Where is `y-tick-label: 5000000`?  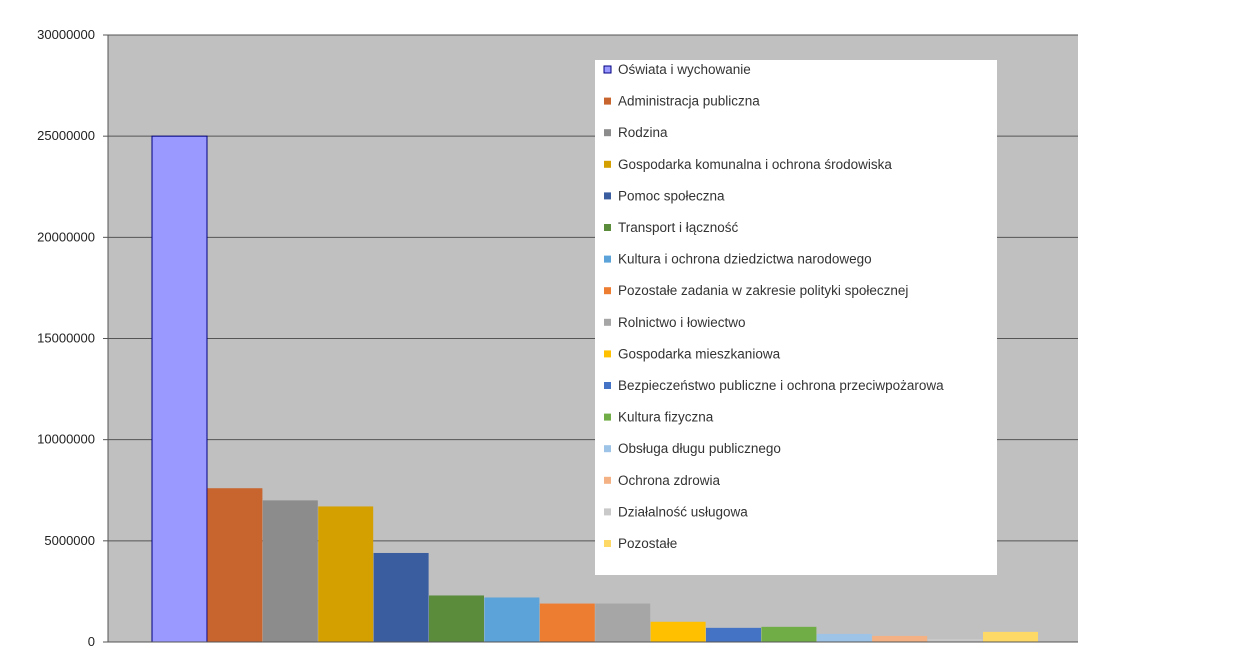
y-tick-label: 5000000 is located at coordinates (69, 540).